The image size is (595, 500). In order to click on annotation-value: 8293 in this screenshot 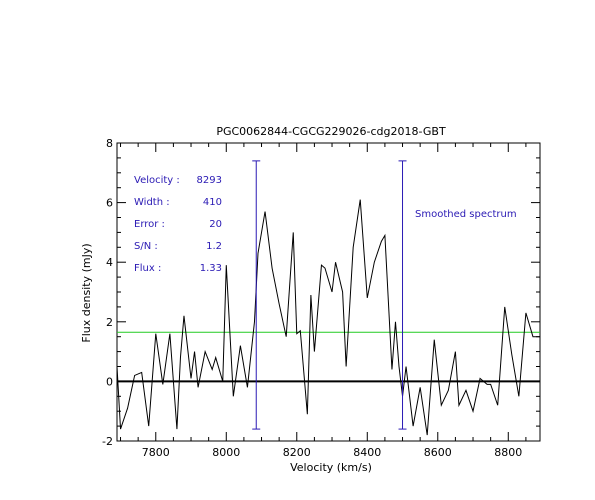, I will do `click(209, 180)`.